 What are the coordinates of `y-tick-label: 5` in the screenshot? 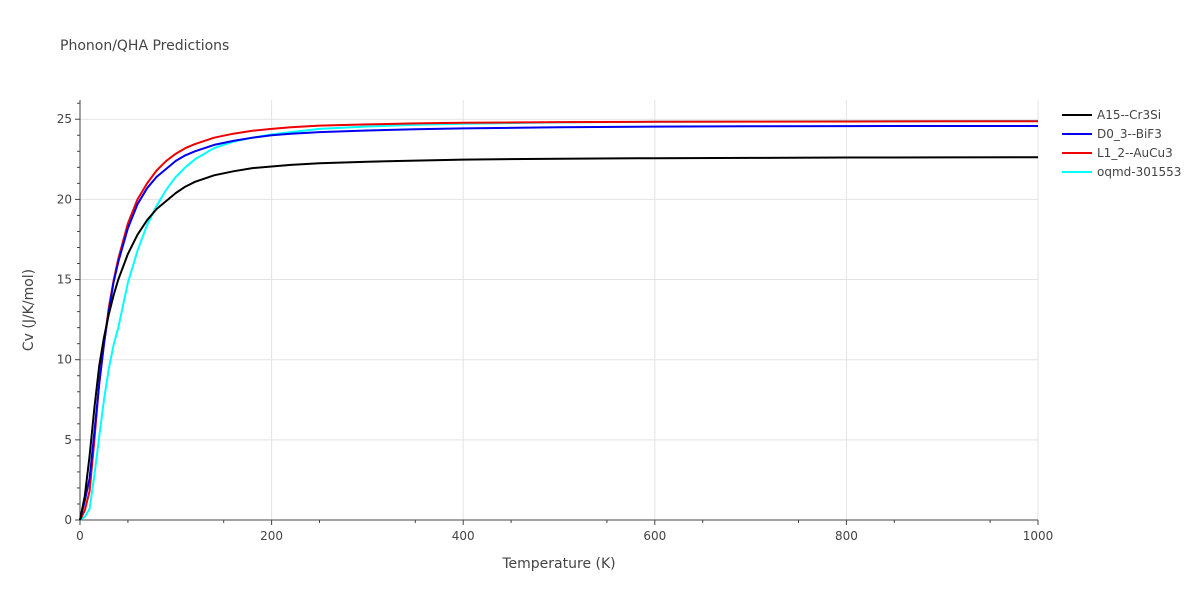 It's located at (68, 440).